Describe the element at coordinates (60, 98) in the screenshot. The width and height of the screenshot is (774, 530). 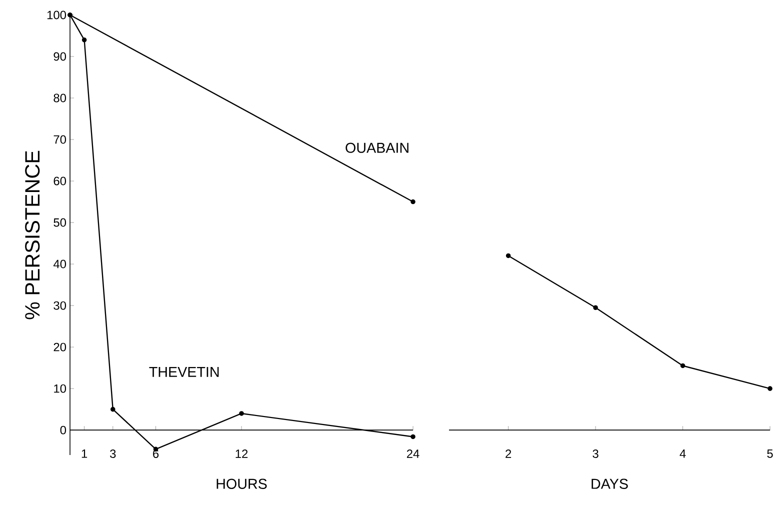
I see `y-tick-label: 80` at that location.